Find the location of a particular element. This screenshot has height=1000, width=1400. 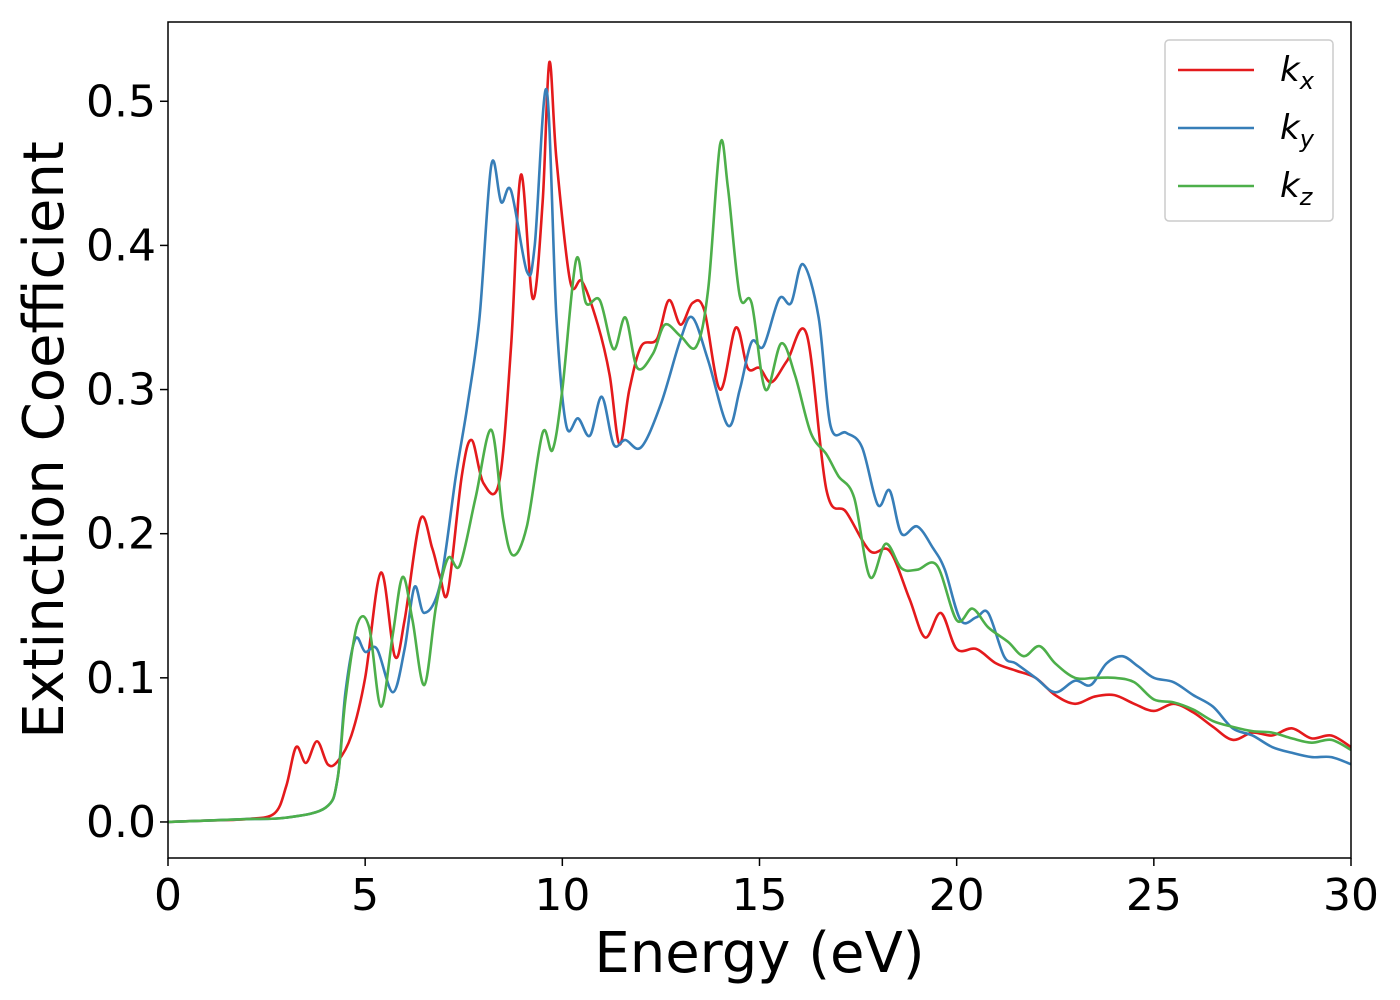

y-tick-label: 0.0 is located at coordinates (121, 822).